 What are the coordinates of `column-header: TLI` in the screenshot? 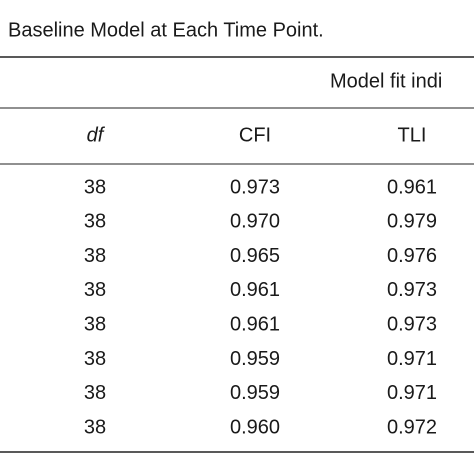 It's located at (412, 135).